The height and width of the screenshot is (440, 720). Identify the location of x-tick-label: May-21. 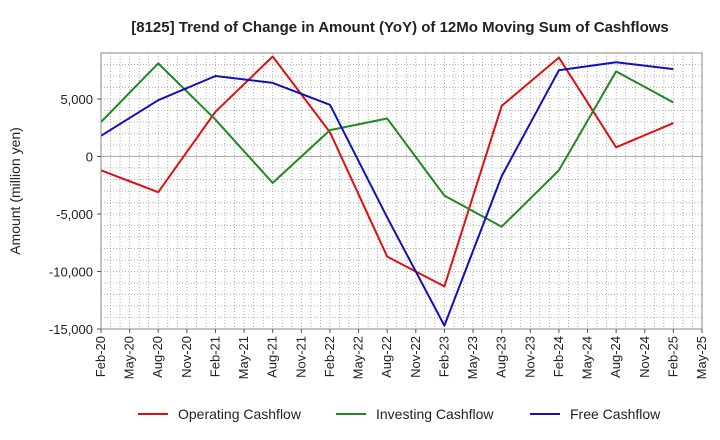
(243, 357).